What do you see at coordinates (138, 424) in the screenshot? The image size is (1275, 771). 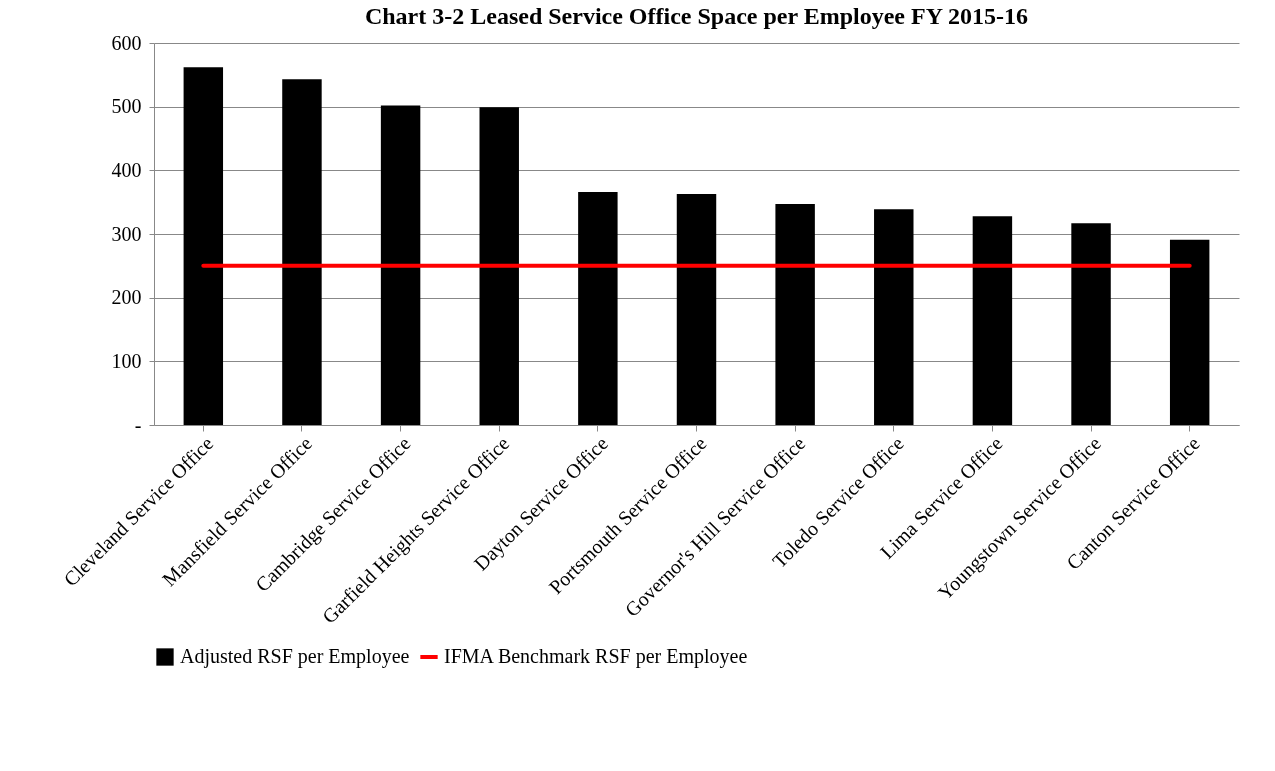 I see `y-tick-label: -` at bounding box center [138, 424].